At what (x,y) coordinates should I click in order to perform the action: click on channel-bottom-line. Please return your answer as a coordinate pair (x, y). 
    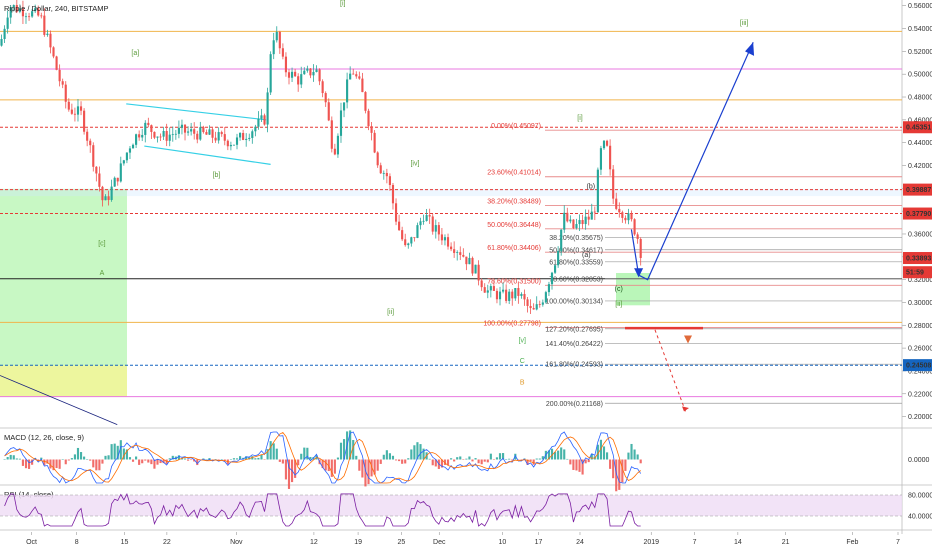
    Looking at the image, I should click on (207, 155).